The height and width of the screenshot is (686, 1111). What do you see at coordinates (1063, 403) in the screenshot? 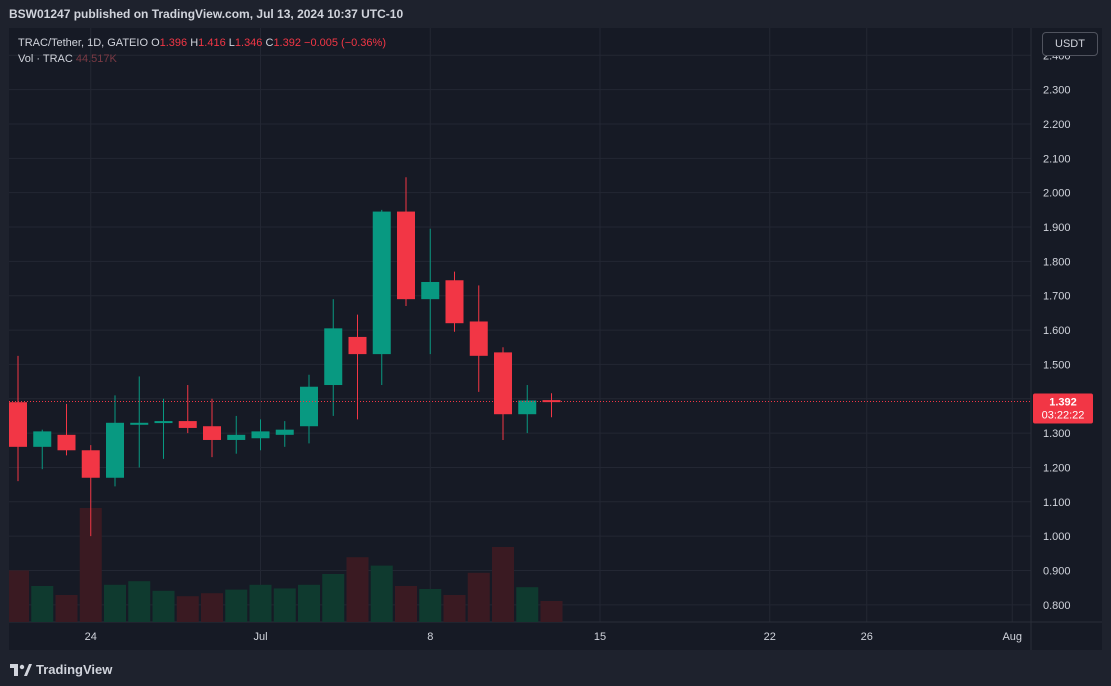
I see `last-price-value: 1.392` at bounding box center [1063, 403].